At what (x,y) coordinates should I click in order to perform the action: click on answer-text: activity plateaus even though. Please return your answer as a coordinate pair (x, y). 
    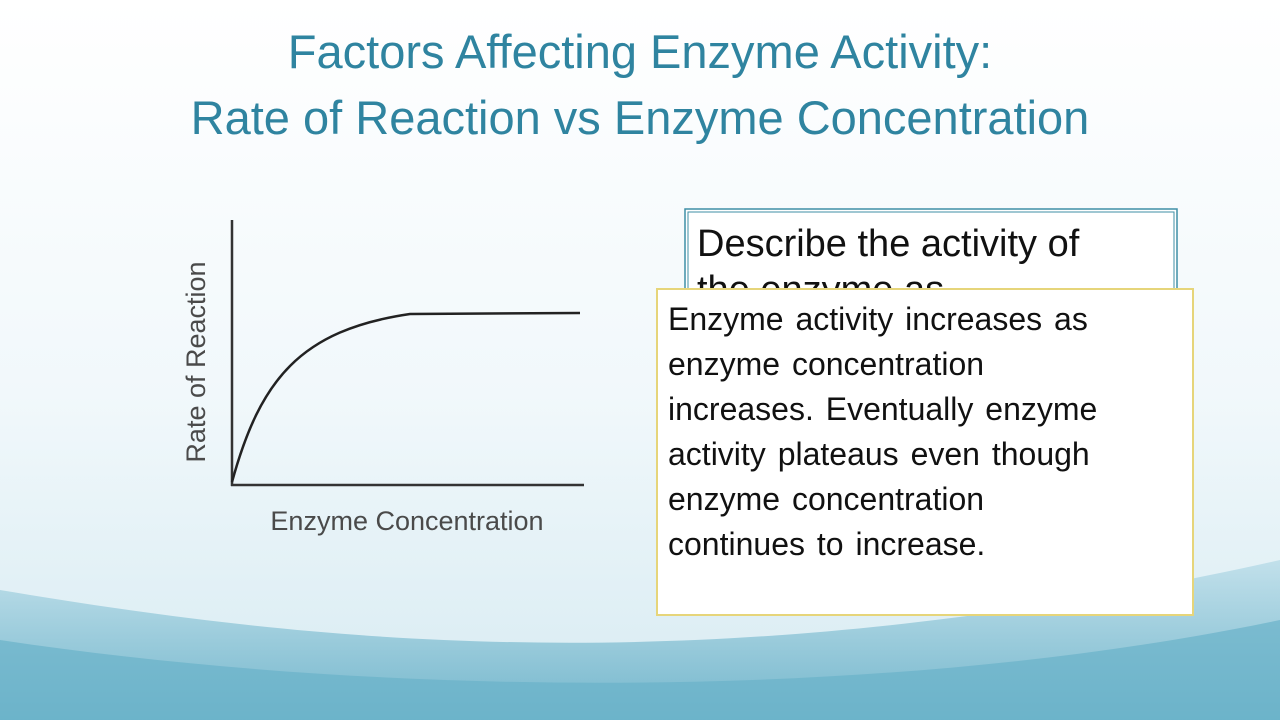
    Looking at the image, I should click on (879, 454).